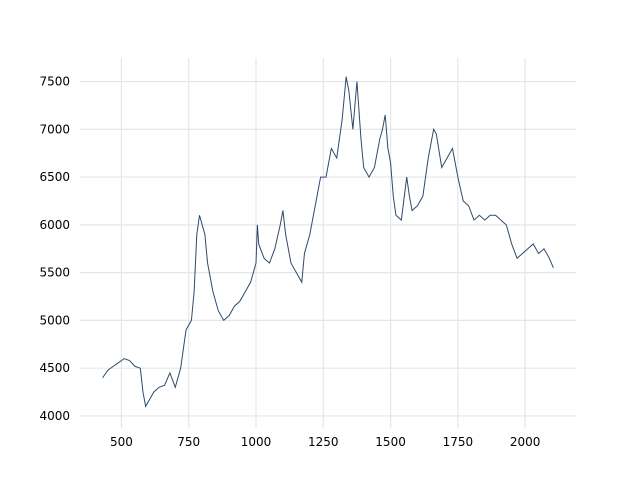 The width and height of the screenshot is (640, 484). I want to click on x-tick-label: 750, so click(188, 442).